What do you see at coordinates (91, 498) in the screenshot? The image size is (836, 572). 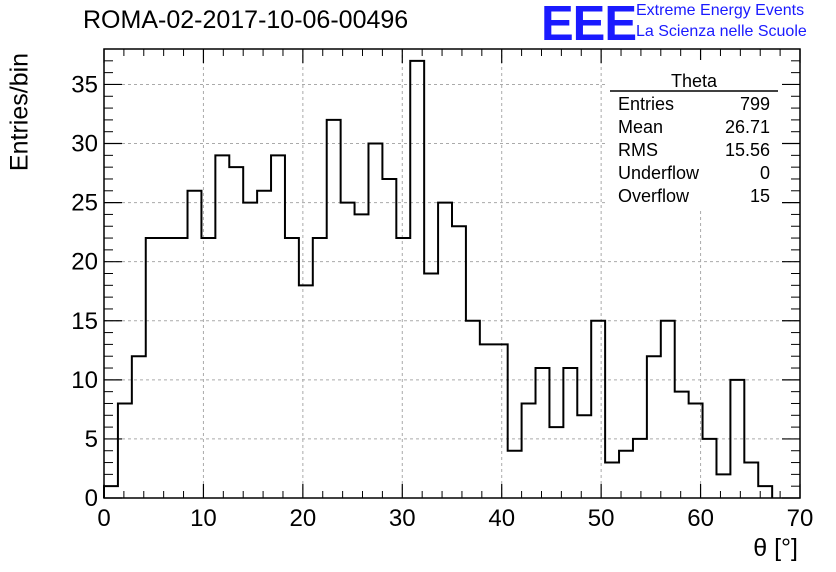 I see `y-tick-label: 0` at bounding box center [91, 498].